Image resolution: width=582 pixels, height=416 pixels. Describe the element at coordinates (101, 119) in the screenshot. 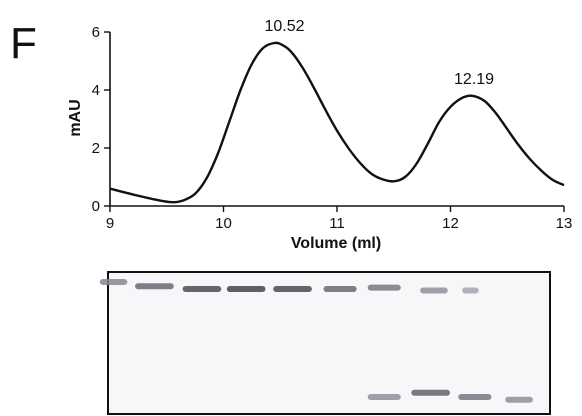

I see `y-ticks: 0 2 4 6` at that location.